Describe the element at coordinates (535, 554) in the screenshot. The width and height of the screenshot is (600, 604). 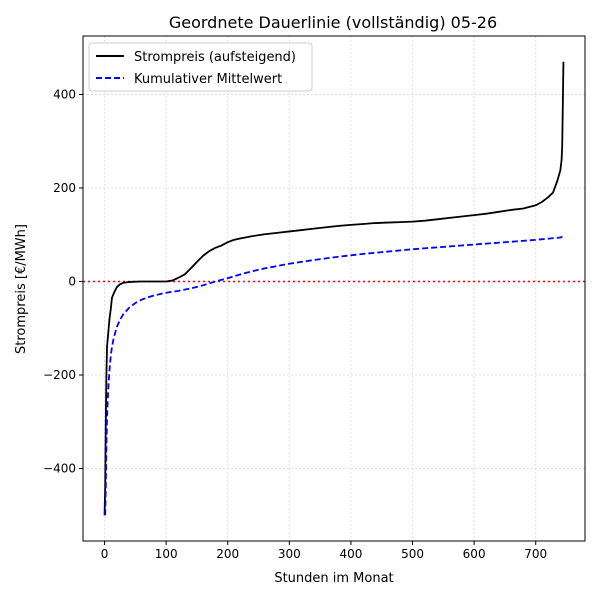
I see `x-tick-label: 700` at that location.